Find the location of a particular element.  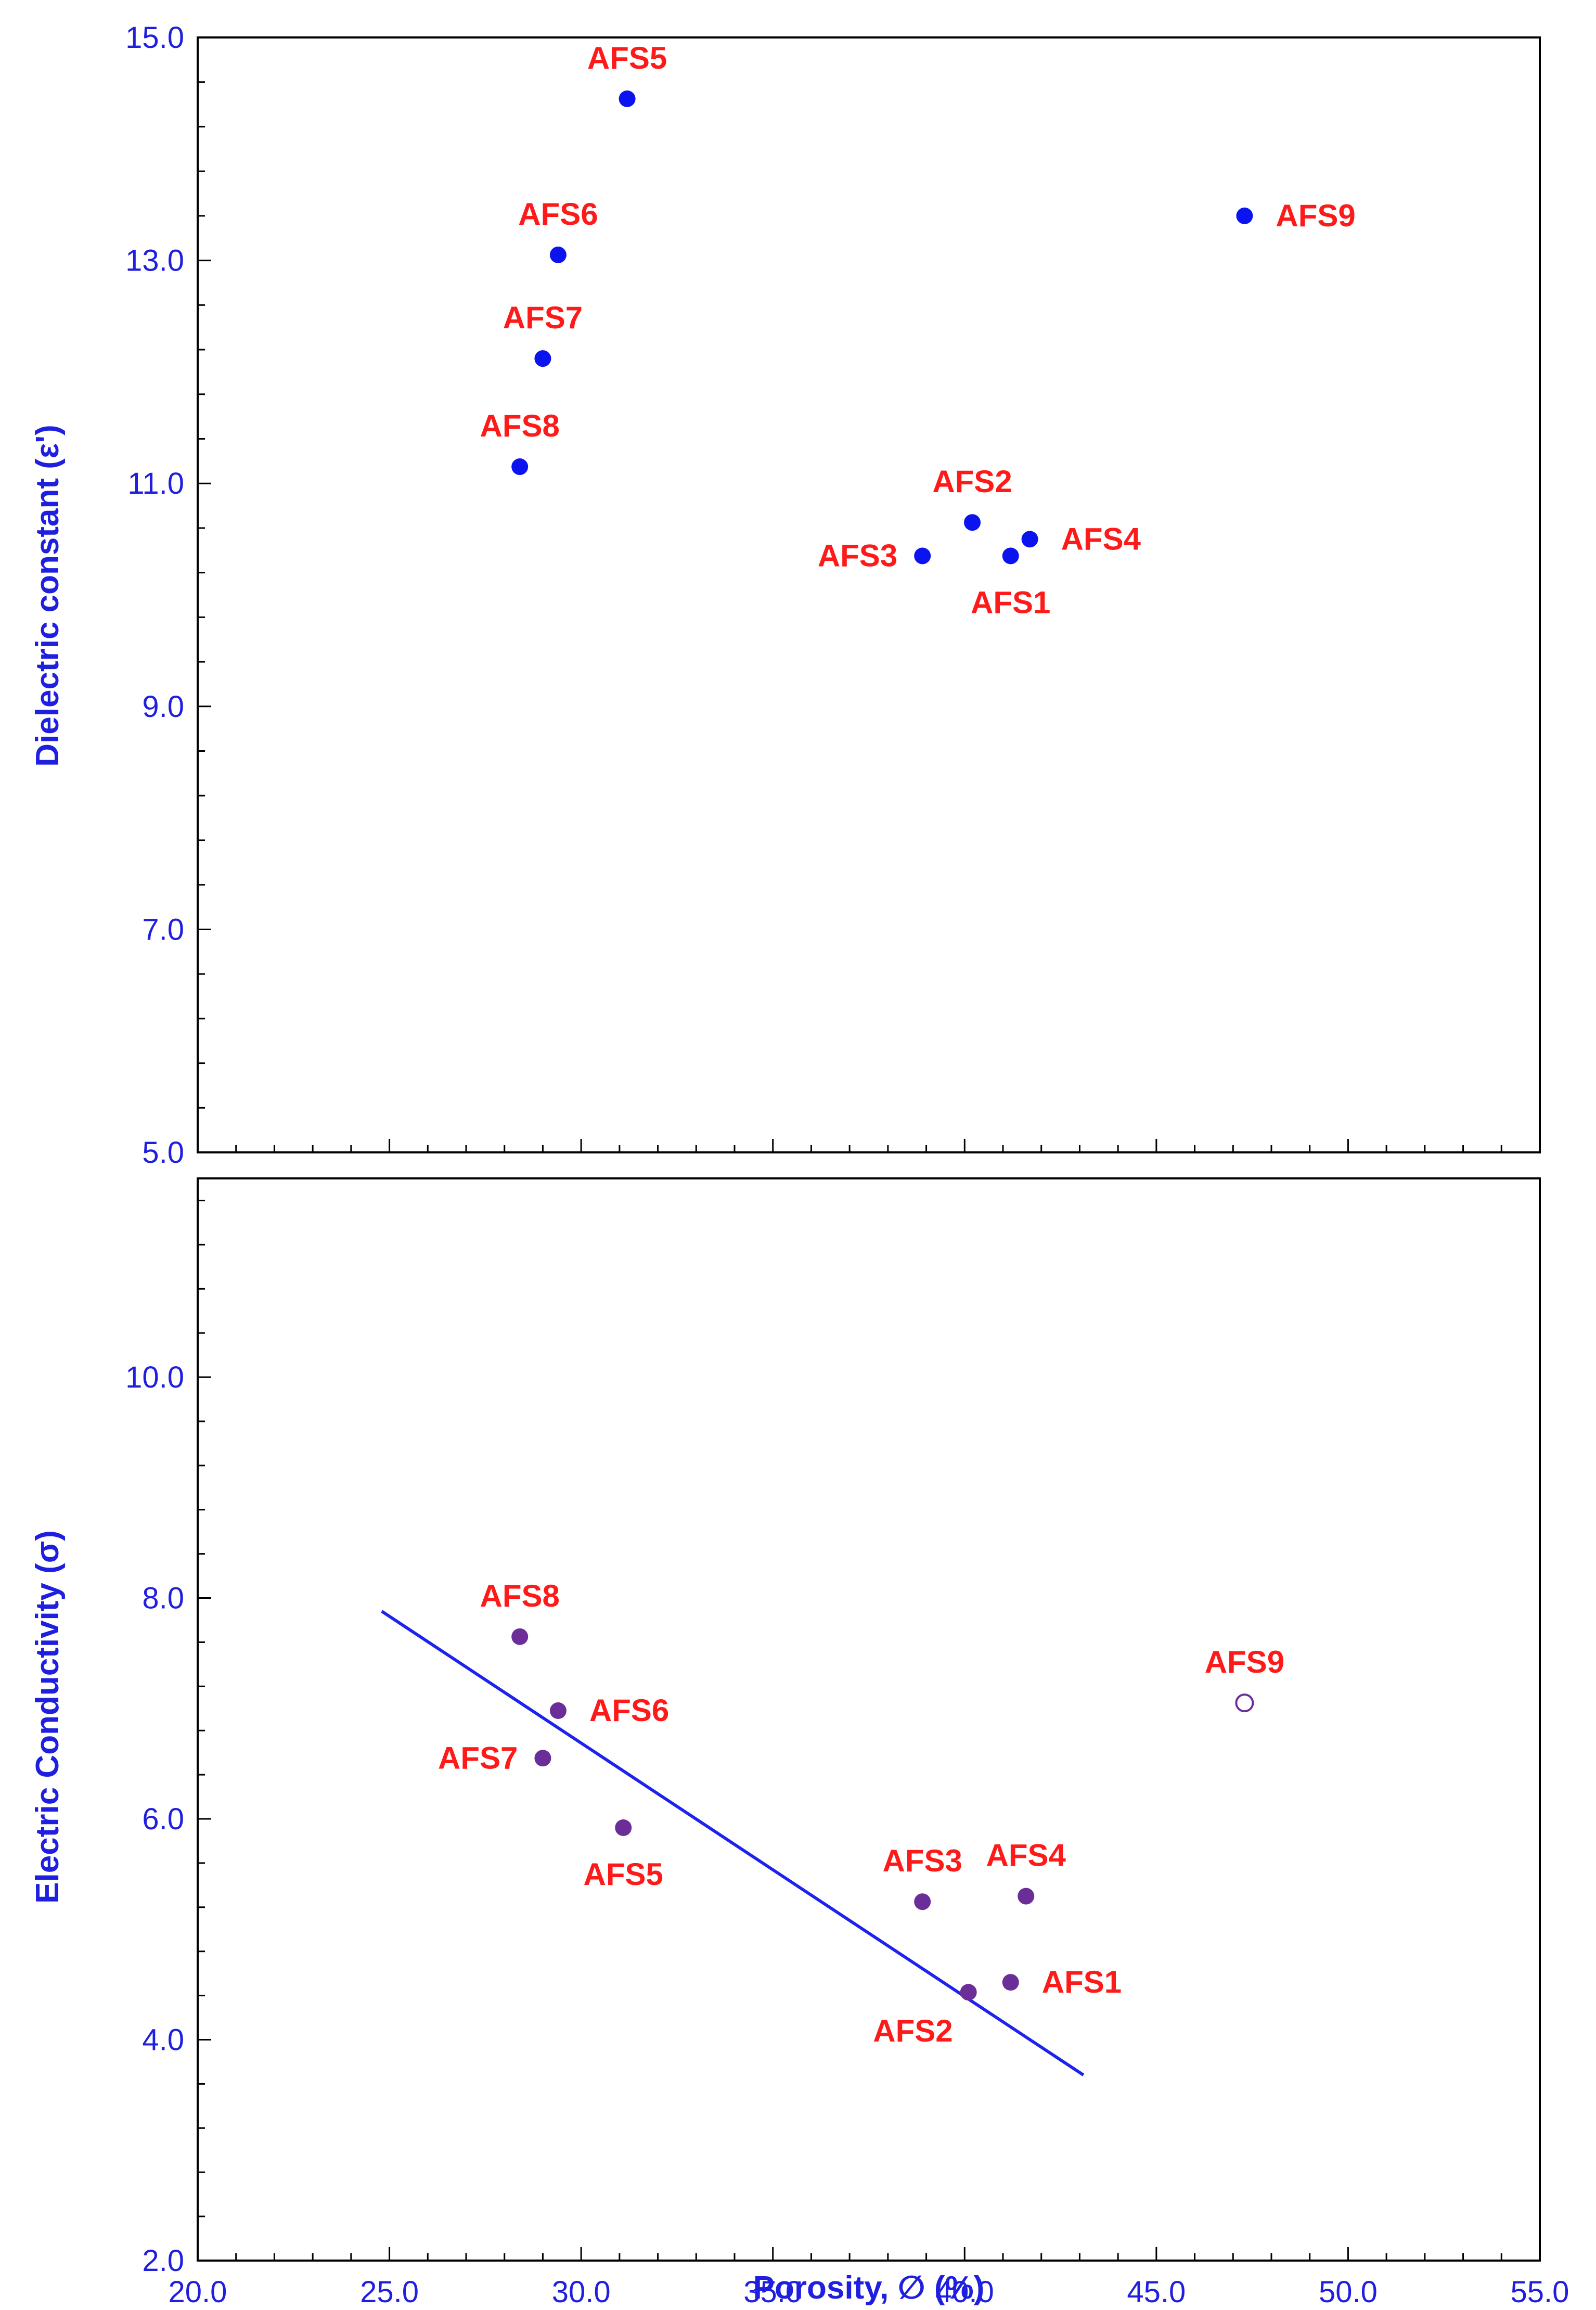

y-tick-label: 10.0 is located at coordinates (154, 1377).